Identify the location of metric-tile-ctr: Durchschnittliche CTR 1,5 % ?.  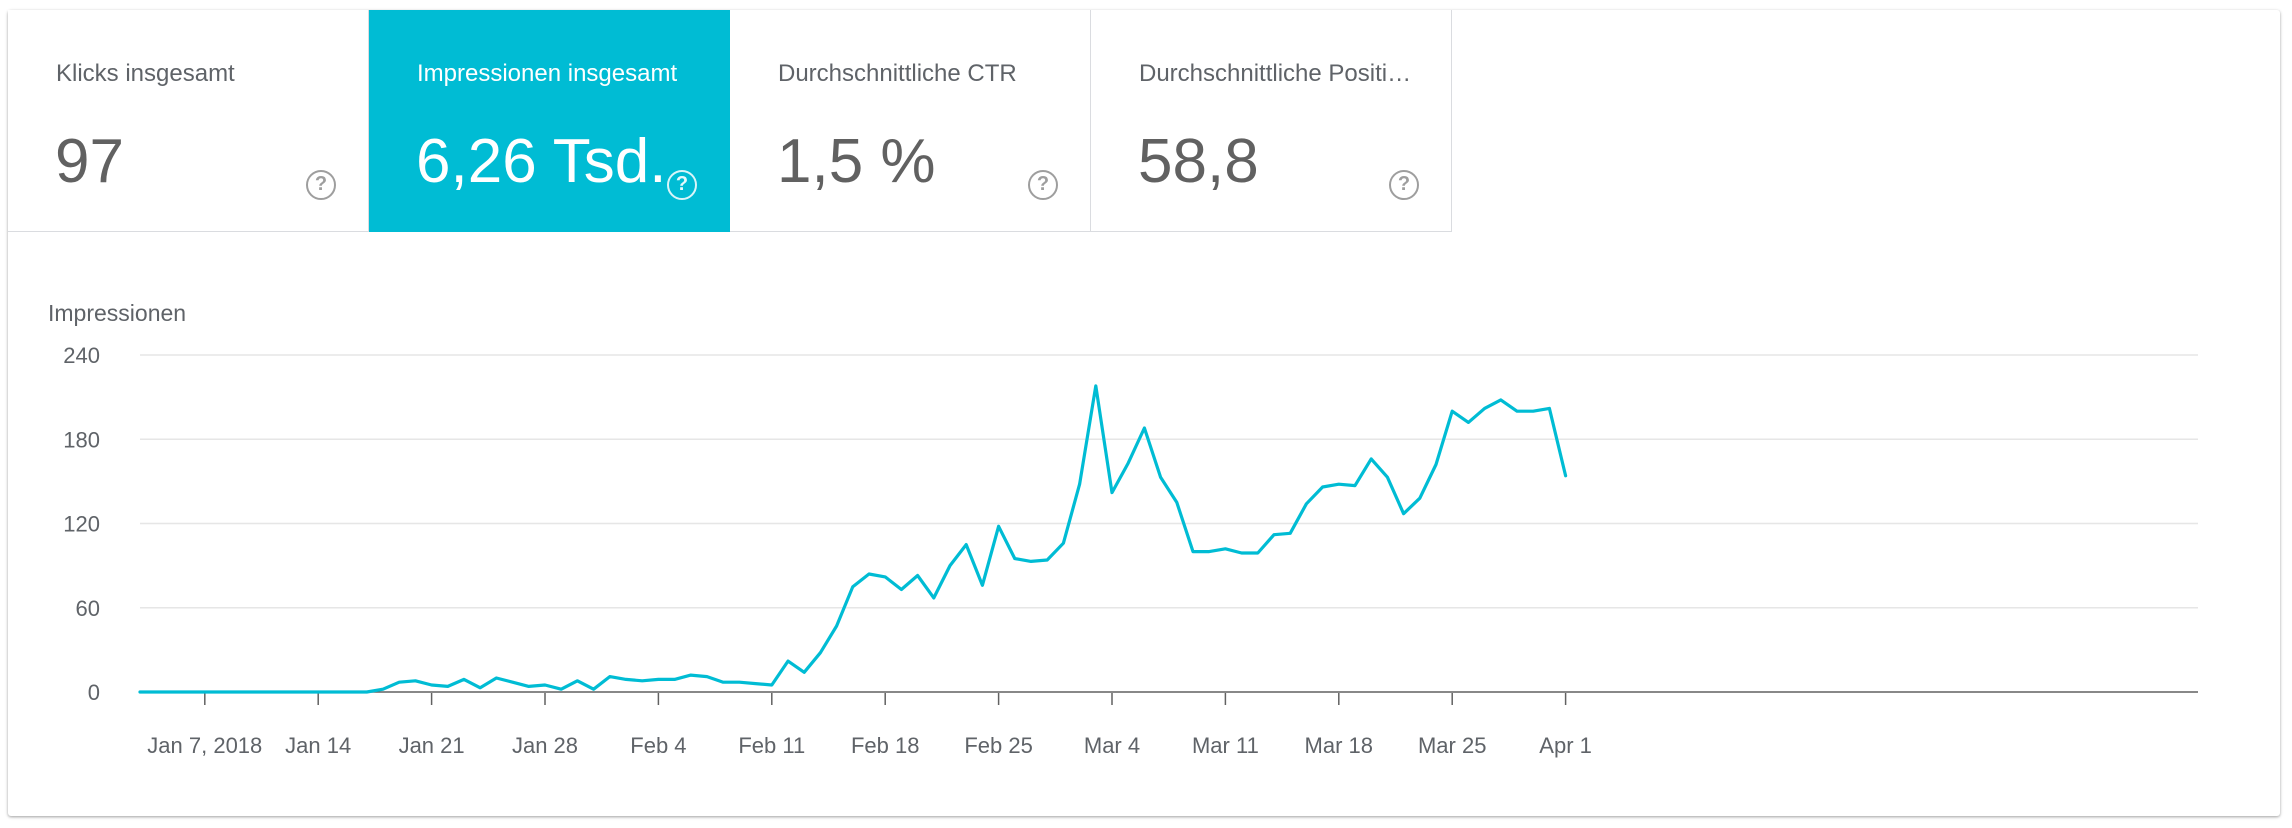
(910, 121).